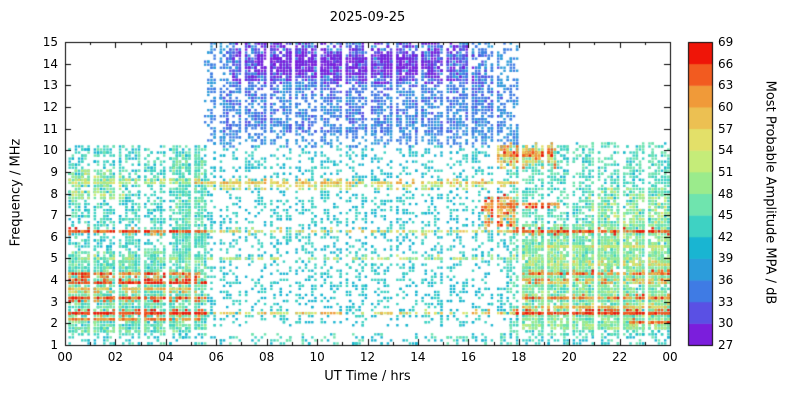  What do you see at coordinates (317, 357) in the screenshot?
I see `x-tick-label: 10` at bounding box center [317, 357].